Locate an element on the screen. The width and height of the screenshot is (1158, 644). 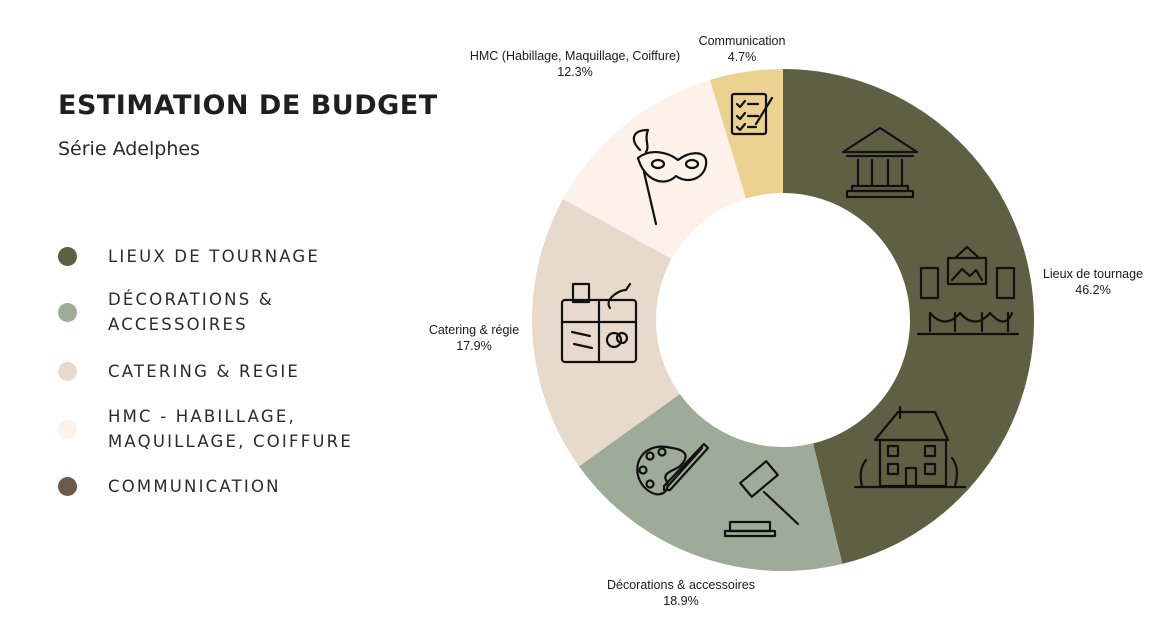
legend-label: LIEUX DE TOURNAGE is located at coordinates (214, 256).